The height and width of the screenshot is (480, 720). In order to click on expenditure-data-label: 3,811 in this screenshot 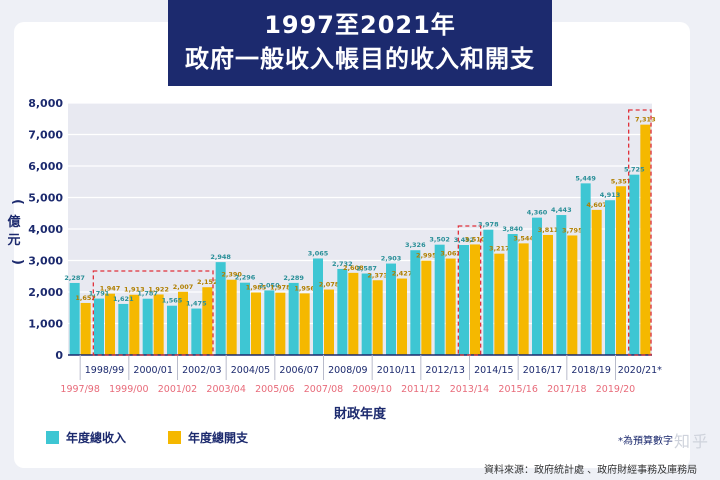, I will do `click(548, 230)`.